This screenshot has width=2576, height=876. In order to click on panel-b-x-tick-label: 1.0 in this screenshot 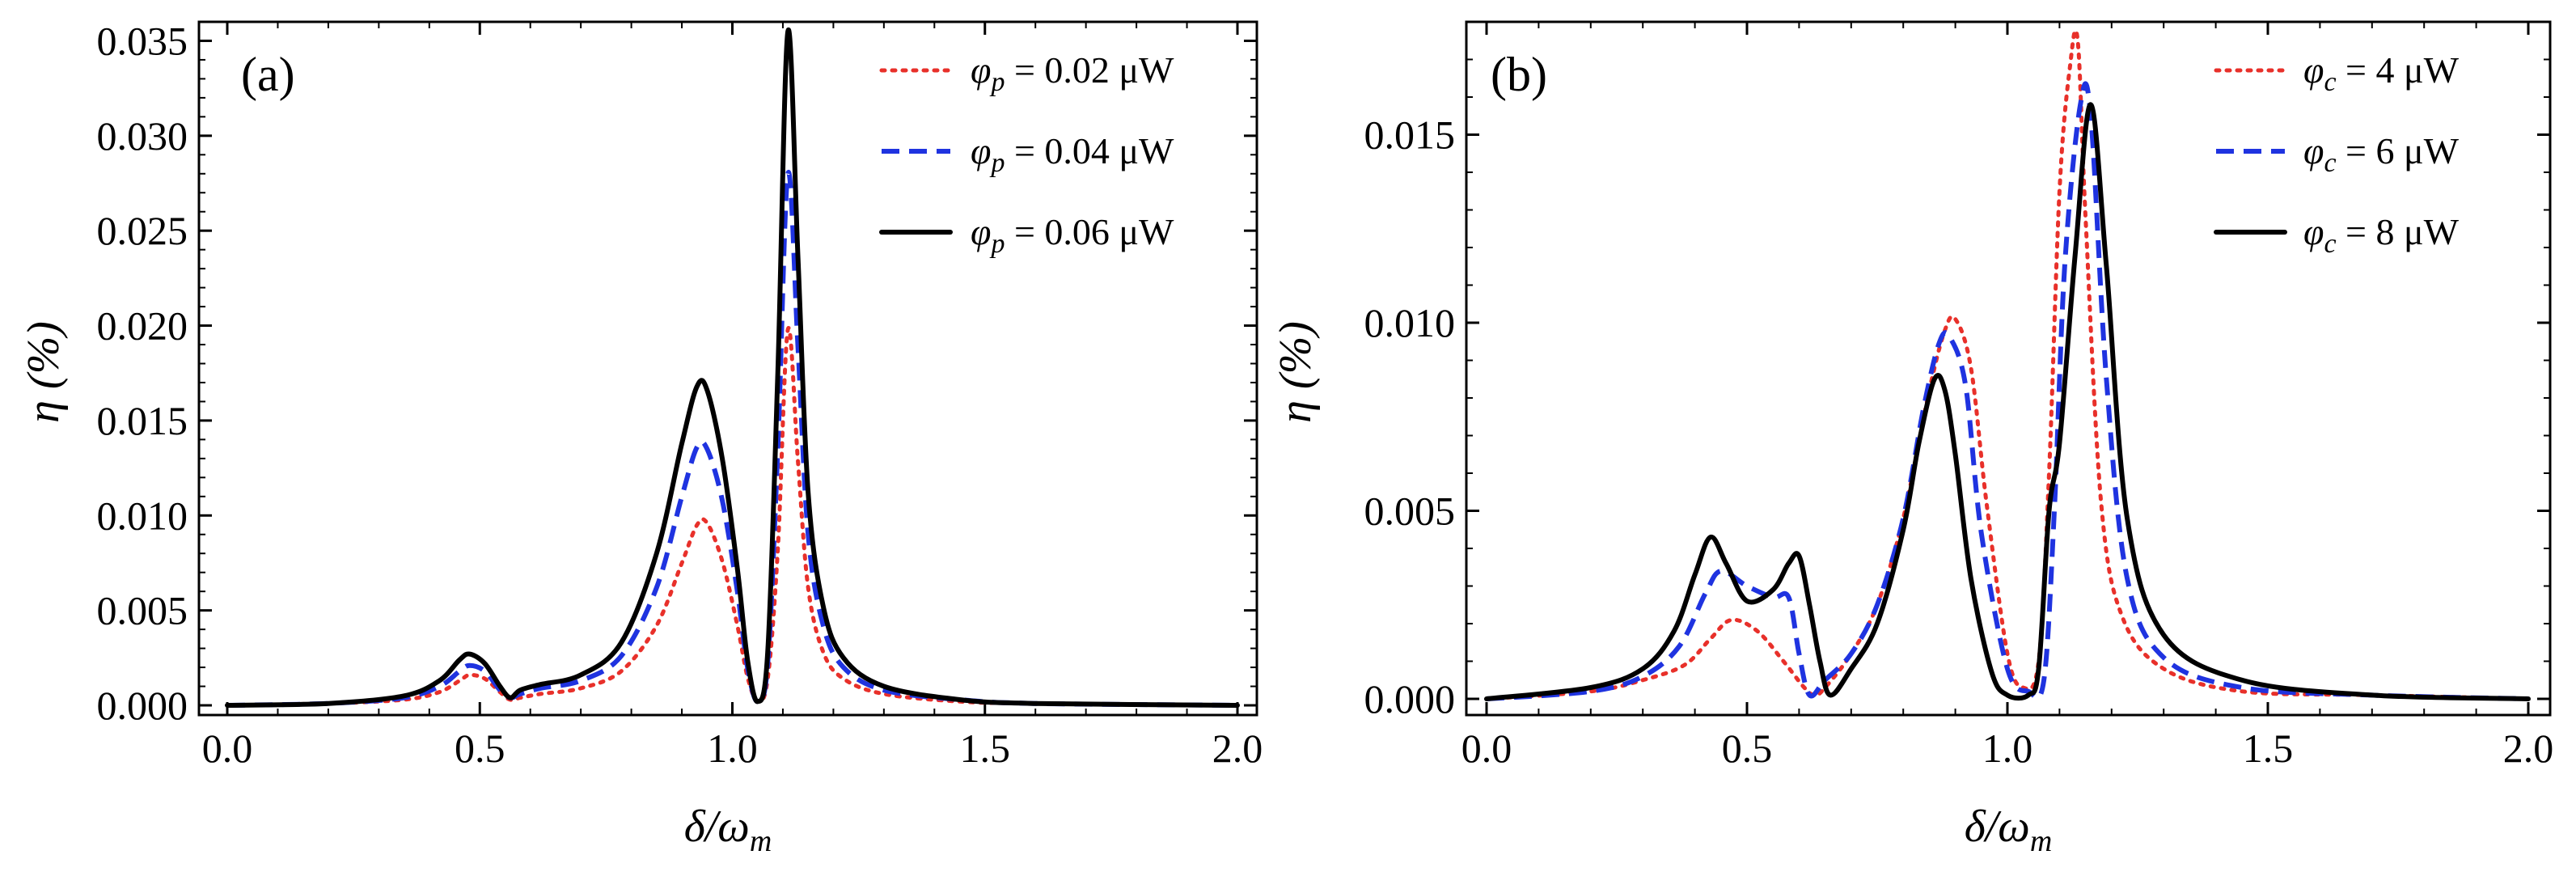, I will do `click(2008, 748)`.